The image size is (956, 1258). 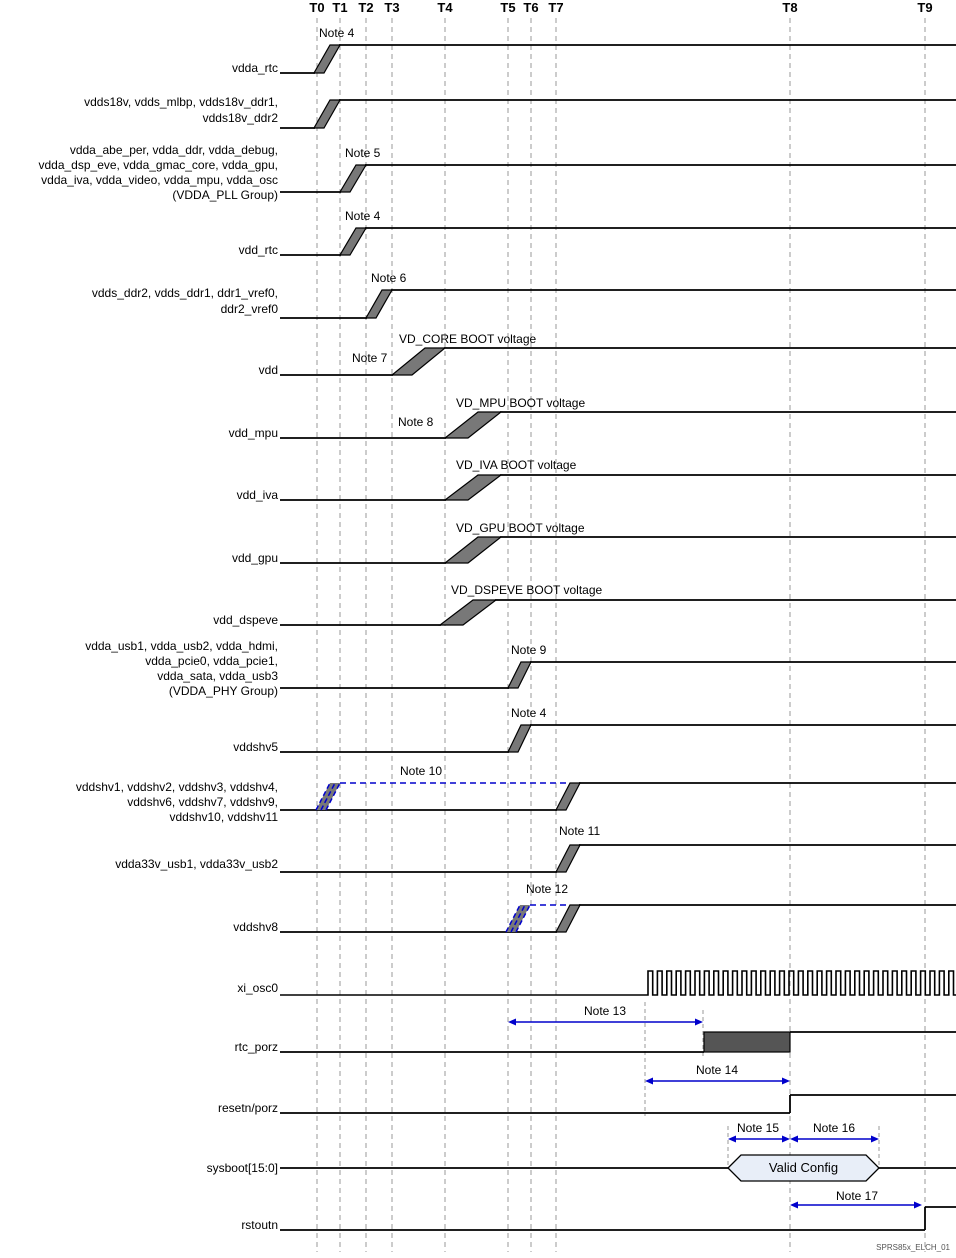 What do you see at coordinates (857, 1196) in the screenshot?
I see `note-label: Note 17` at bounding box center [857, 1196].